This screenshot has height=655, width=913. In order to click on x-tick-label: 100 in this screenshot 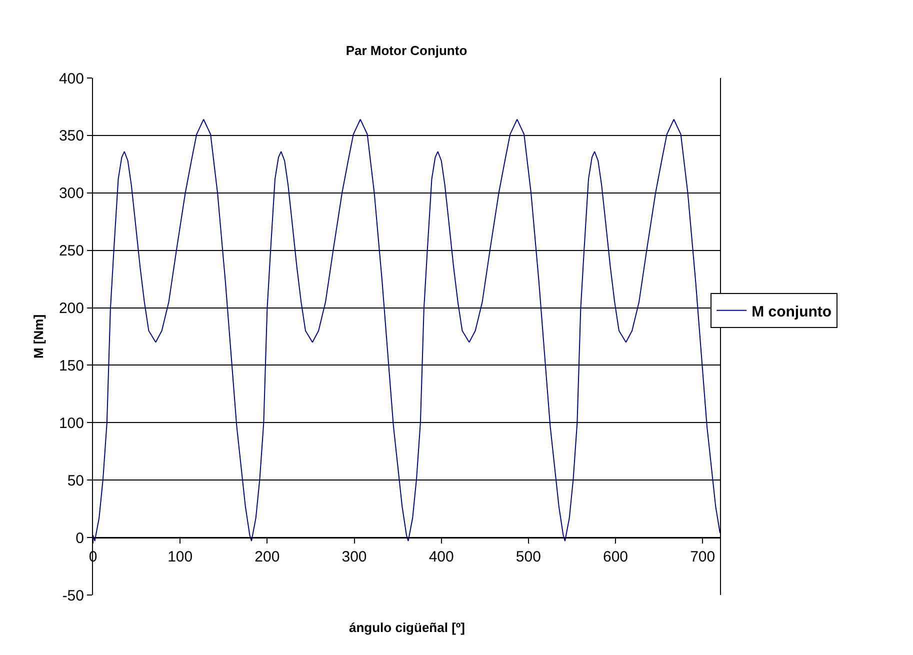, I will do `click(180, 557)`.